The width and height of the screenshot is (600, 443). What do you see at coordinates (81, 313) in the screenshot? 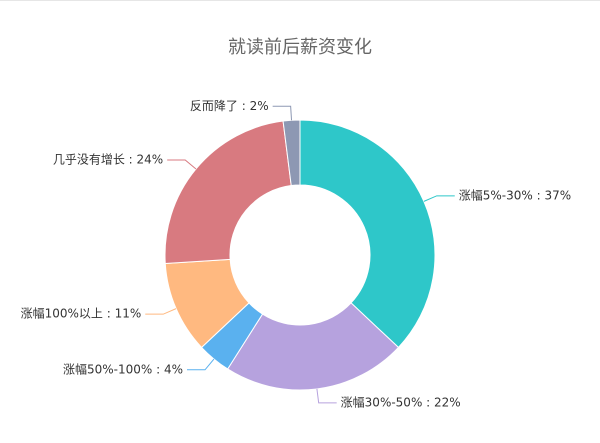
I see `slice-label: 涨幅100%以上 : 11%` at bounding box center [81, 313].